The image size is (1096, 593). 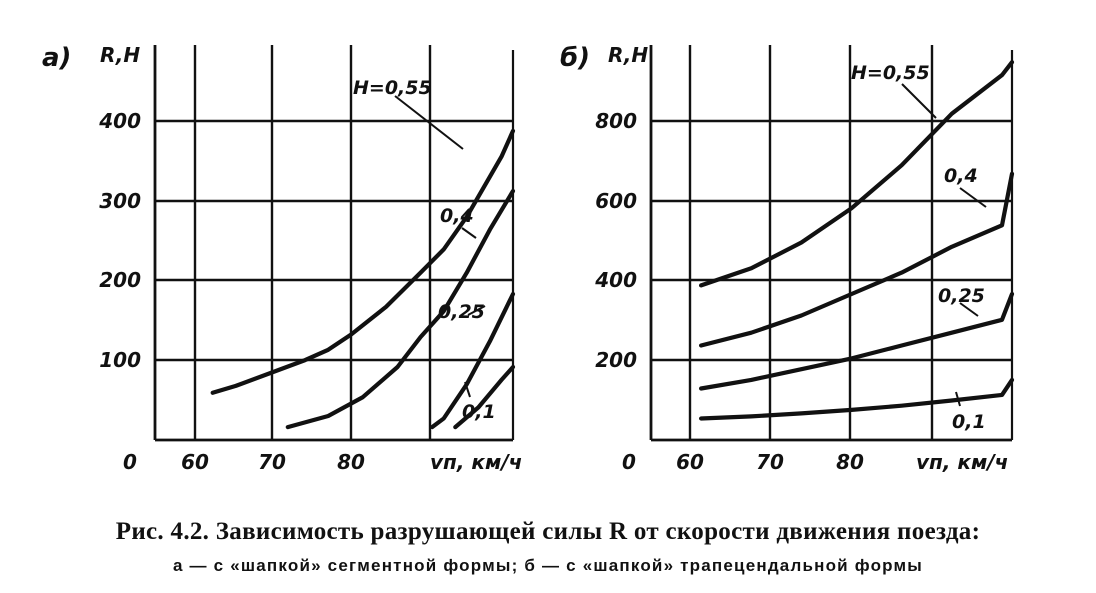 What do you see at coordinates (56, 58) in the screenshot?
I see `panel-label: а)` at bounding box center [56, 58].